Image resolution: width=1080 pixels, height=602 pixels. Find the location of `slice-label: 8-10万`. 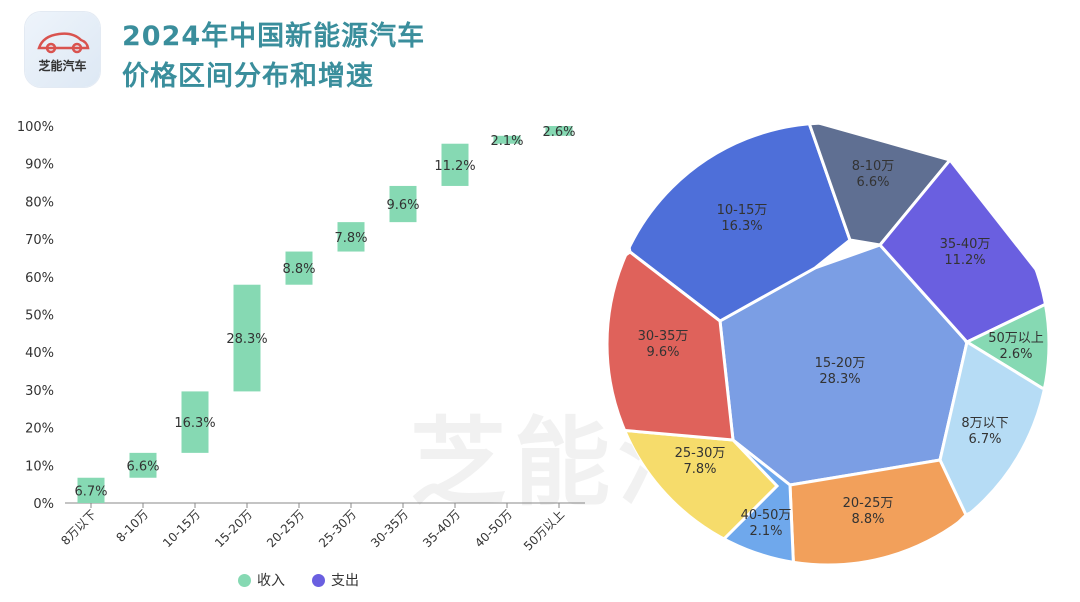

slice-label: 8-10万 is located at coordinates (873, 166).